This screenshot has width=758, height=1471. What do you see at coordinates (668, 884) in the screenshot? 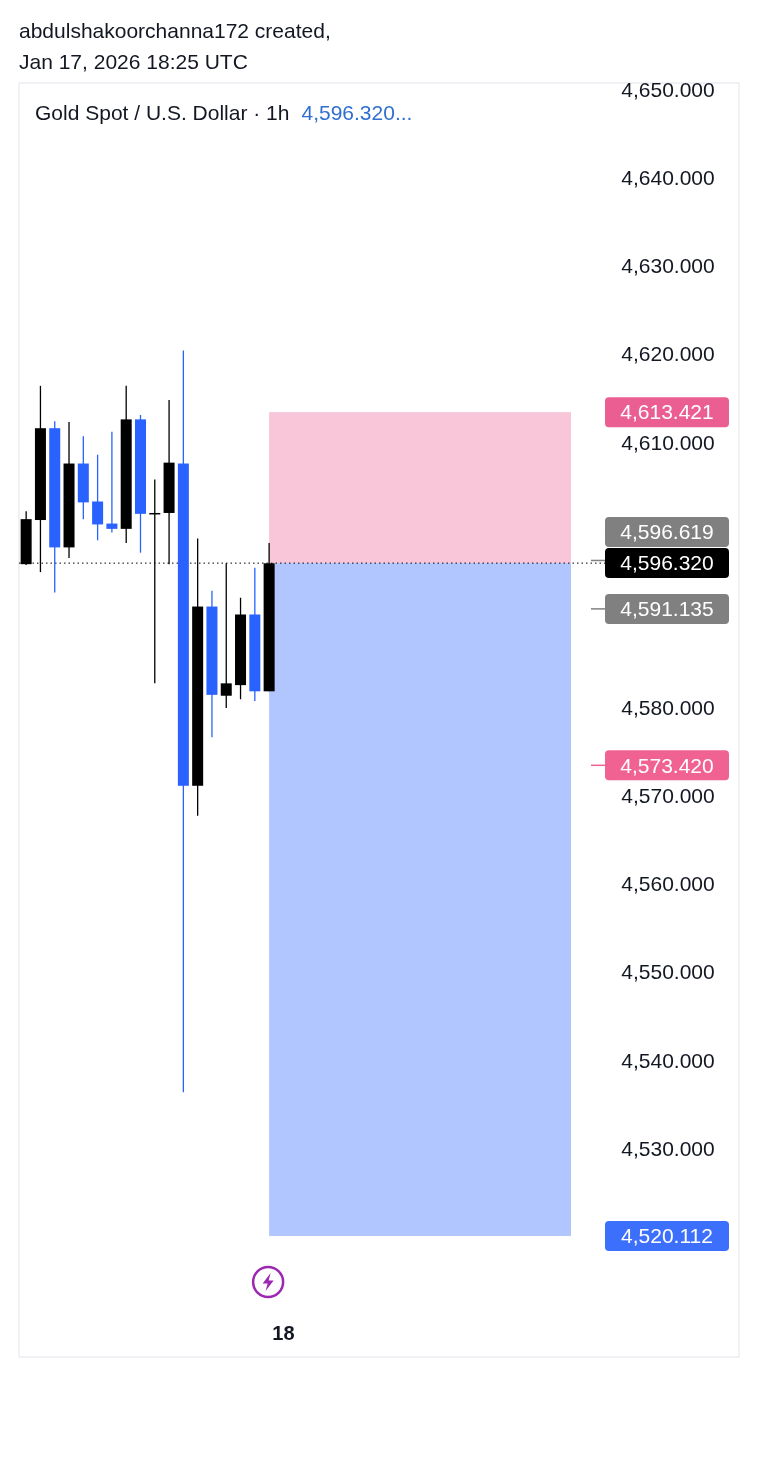
I see `y-tick-label: 4,560.000` at bounding box center [668, 884].